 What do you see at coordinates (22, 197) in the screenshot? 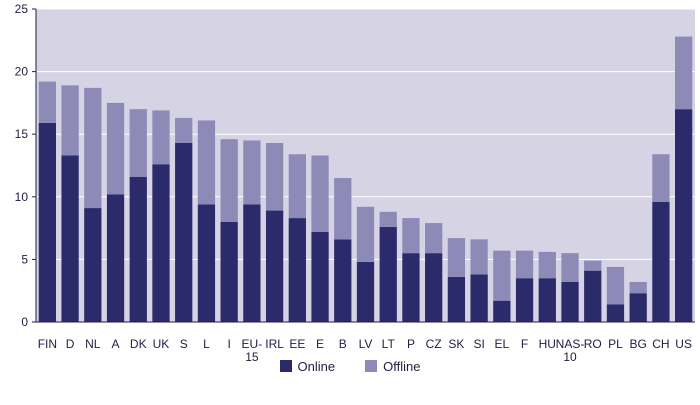
I see `y-tick-label: 10` at bounding box center [22, 197].